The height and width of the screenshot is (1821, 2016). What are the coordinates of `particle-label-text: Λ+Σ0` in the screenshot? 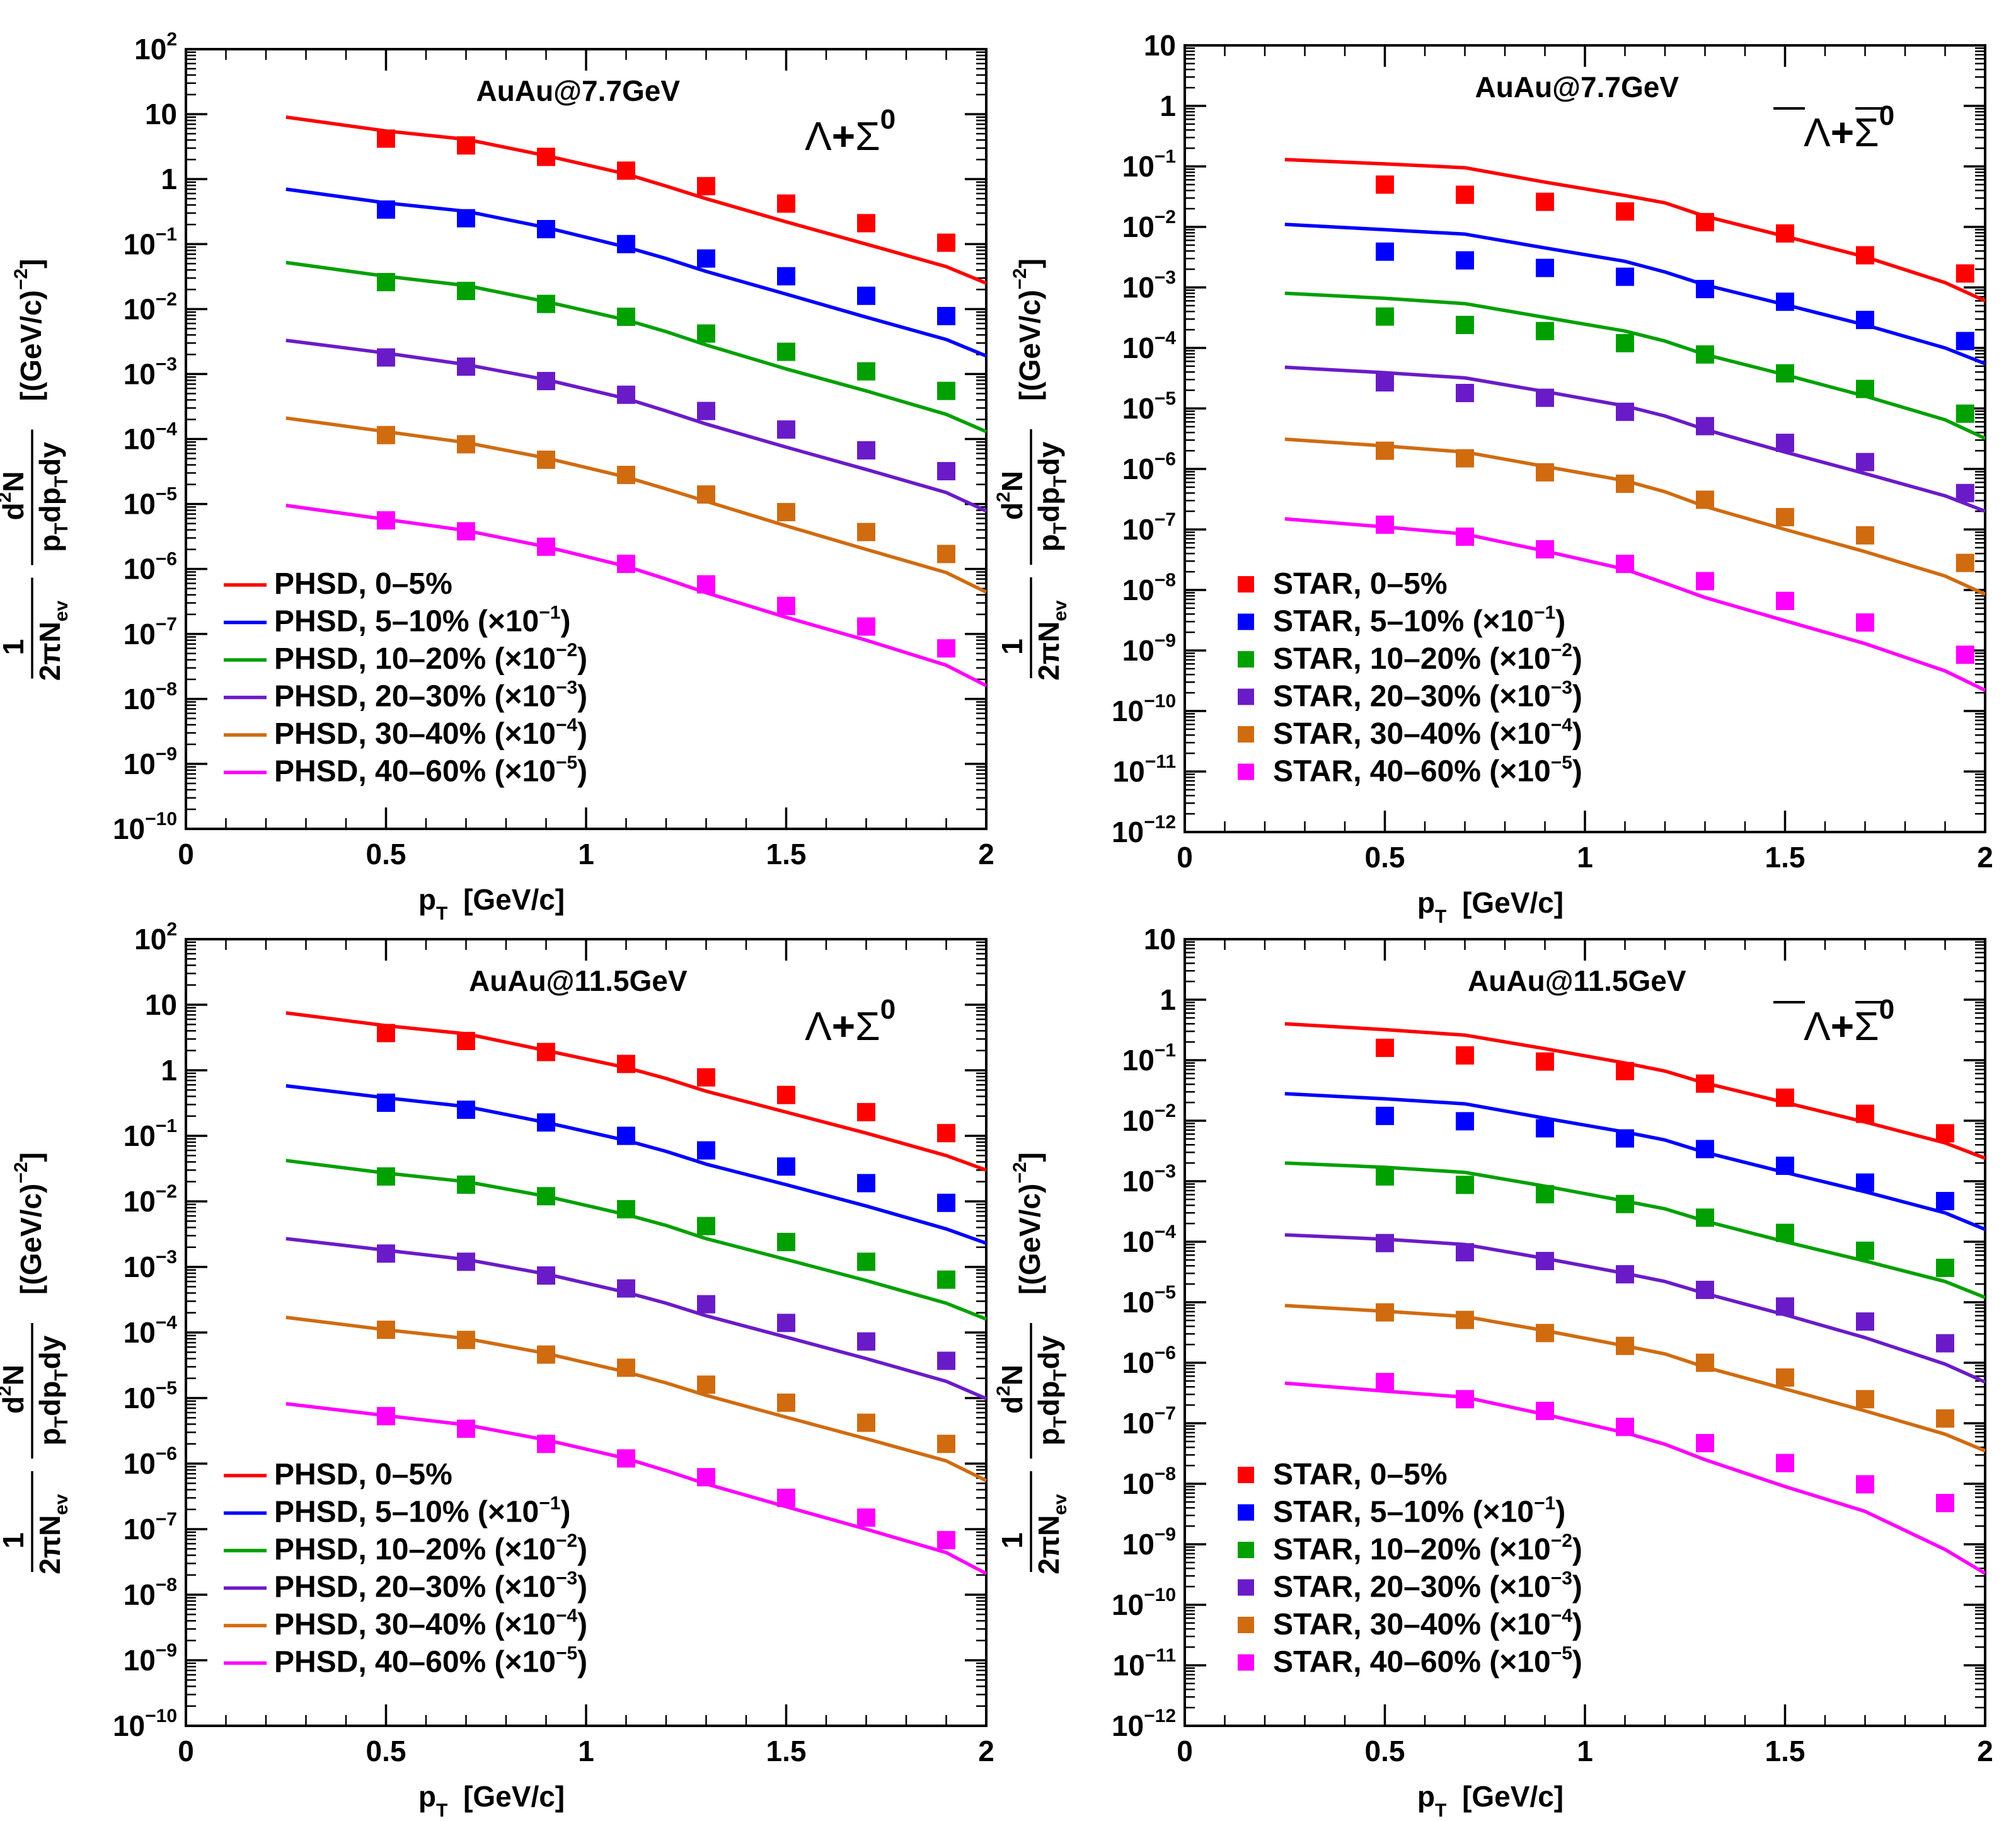 It's located at (850, 1021).